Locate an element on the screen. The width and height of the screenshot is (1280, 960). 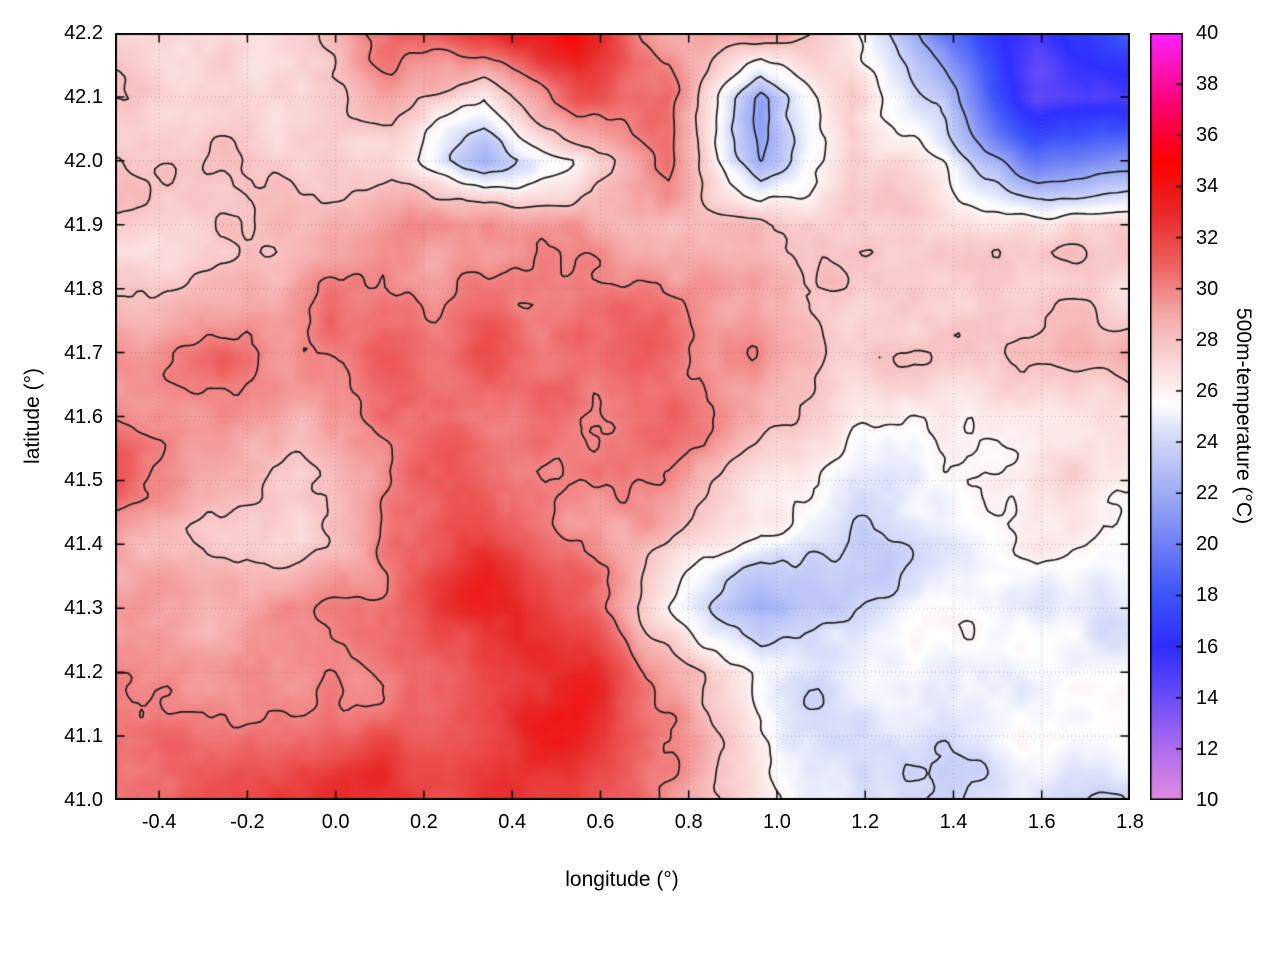
colorbar-title: 500m-temperature (°C) is located at coordinates (1243, 416).